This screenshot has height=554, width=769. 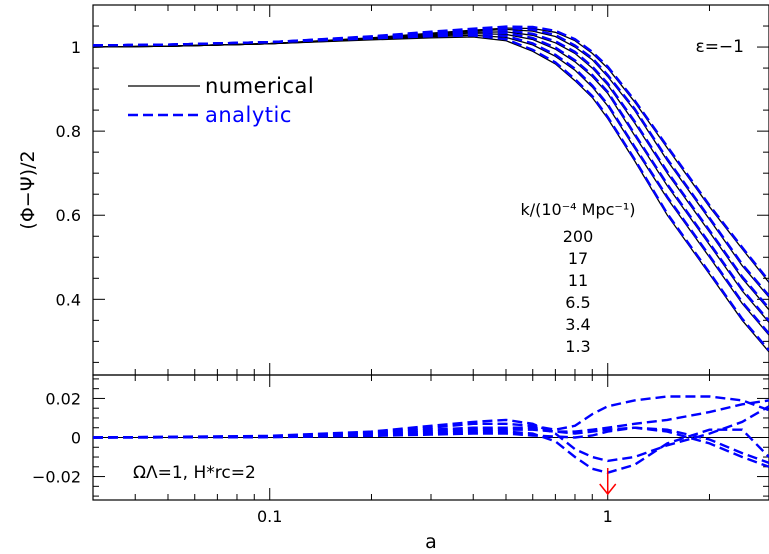 What do you see at coordinates (259, 86) in the screenshot?
I see `legend-numerical-label: numerical` at bounding box center [259, 86].